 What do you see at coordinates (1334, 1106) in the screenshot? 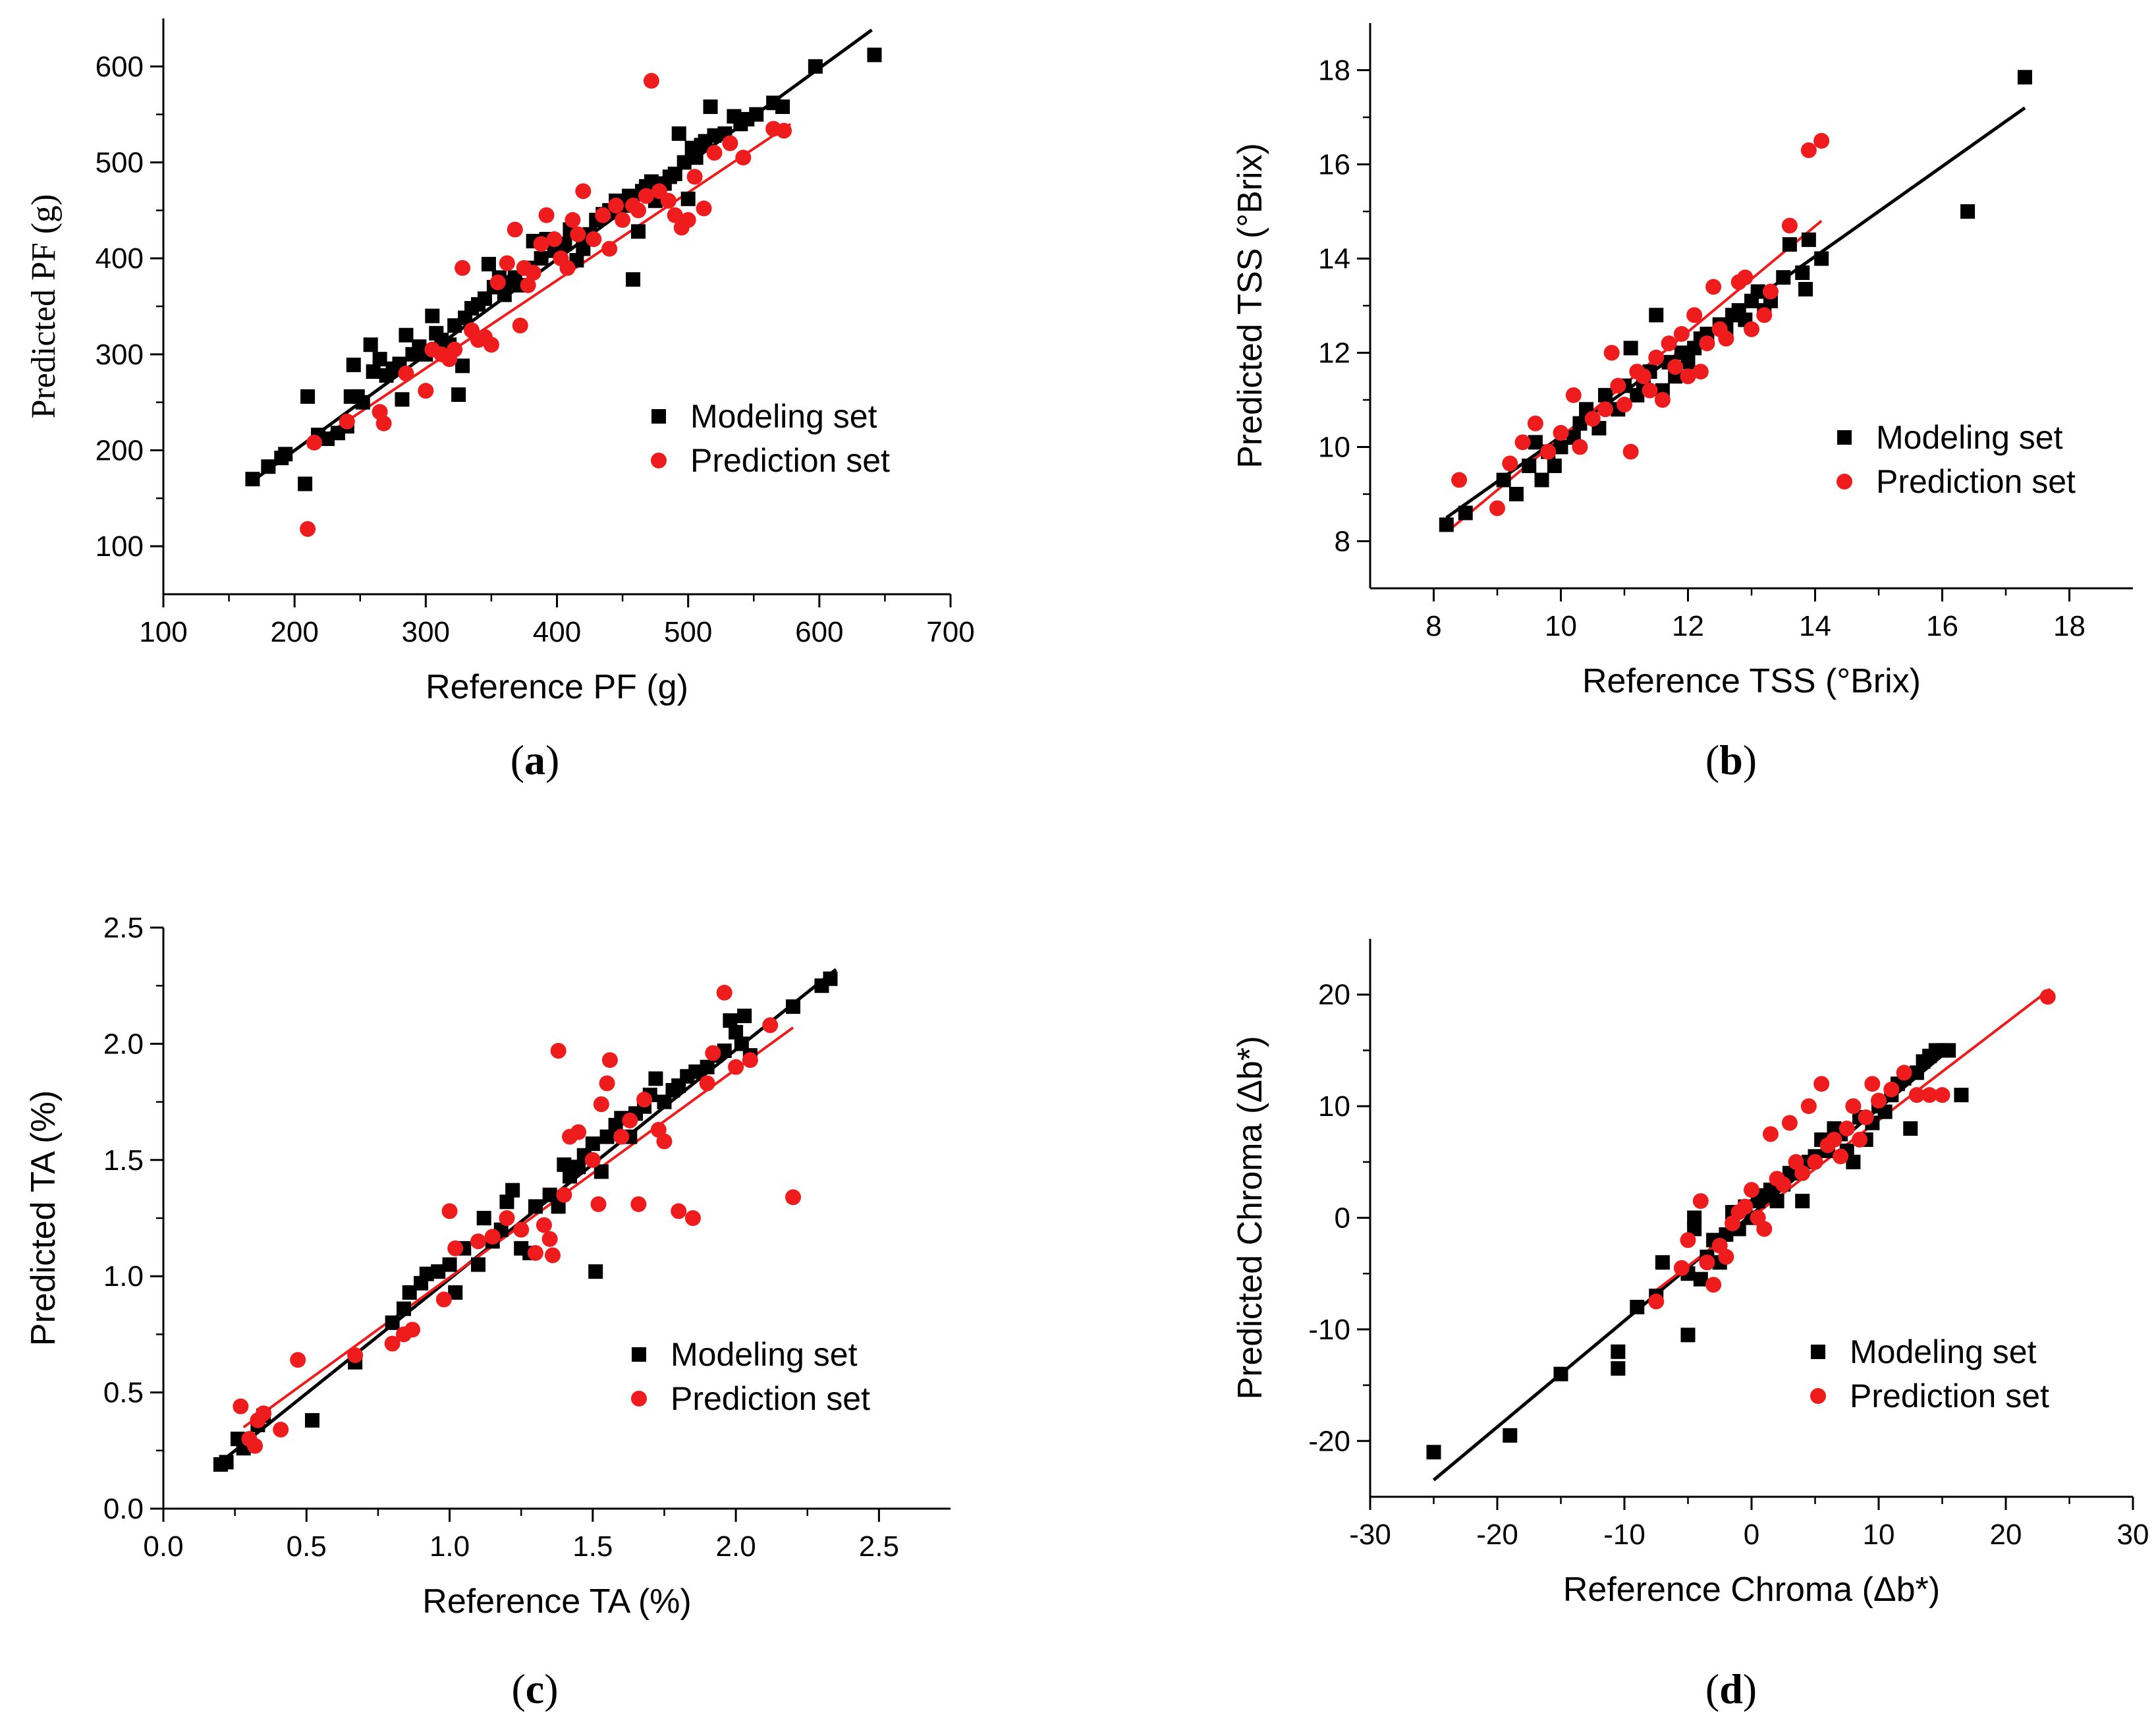
I see `y-tick-label: 10` at bounding box center [1334, 1106].